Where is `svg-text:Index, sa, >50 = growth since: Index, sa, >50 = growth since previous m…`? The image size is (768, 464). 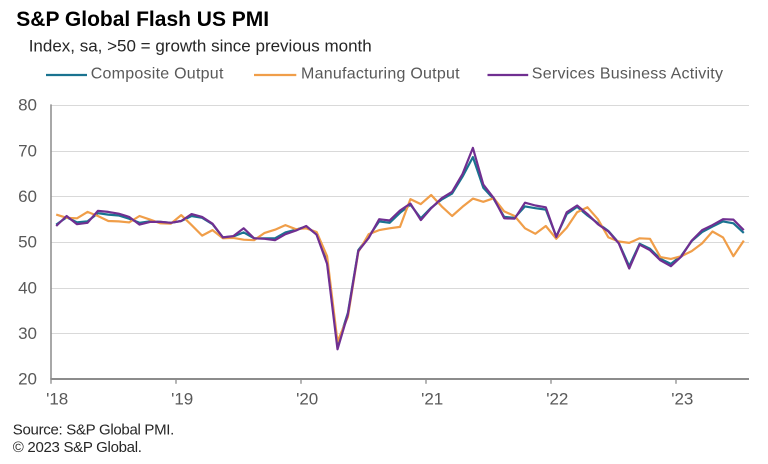 svg-text:Index, sa, >50 = growth since: Index, sa, >50 = growth since previous m… is located at coordinates (200, 46).